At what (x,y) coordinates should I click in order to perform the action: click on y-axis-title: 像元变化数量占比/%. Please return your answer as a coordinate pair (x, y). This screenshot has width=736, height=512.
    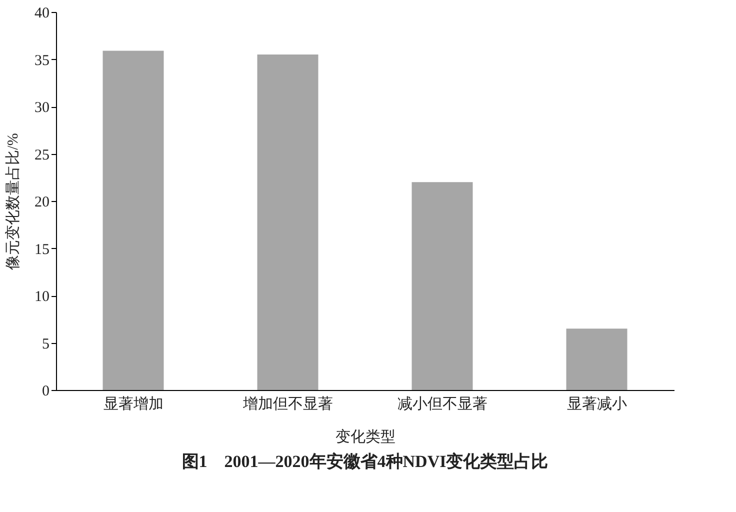
    Looking at the image, I should click on (13, 201).